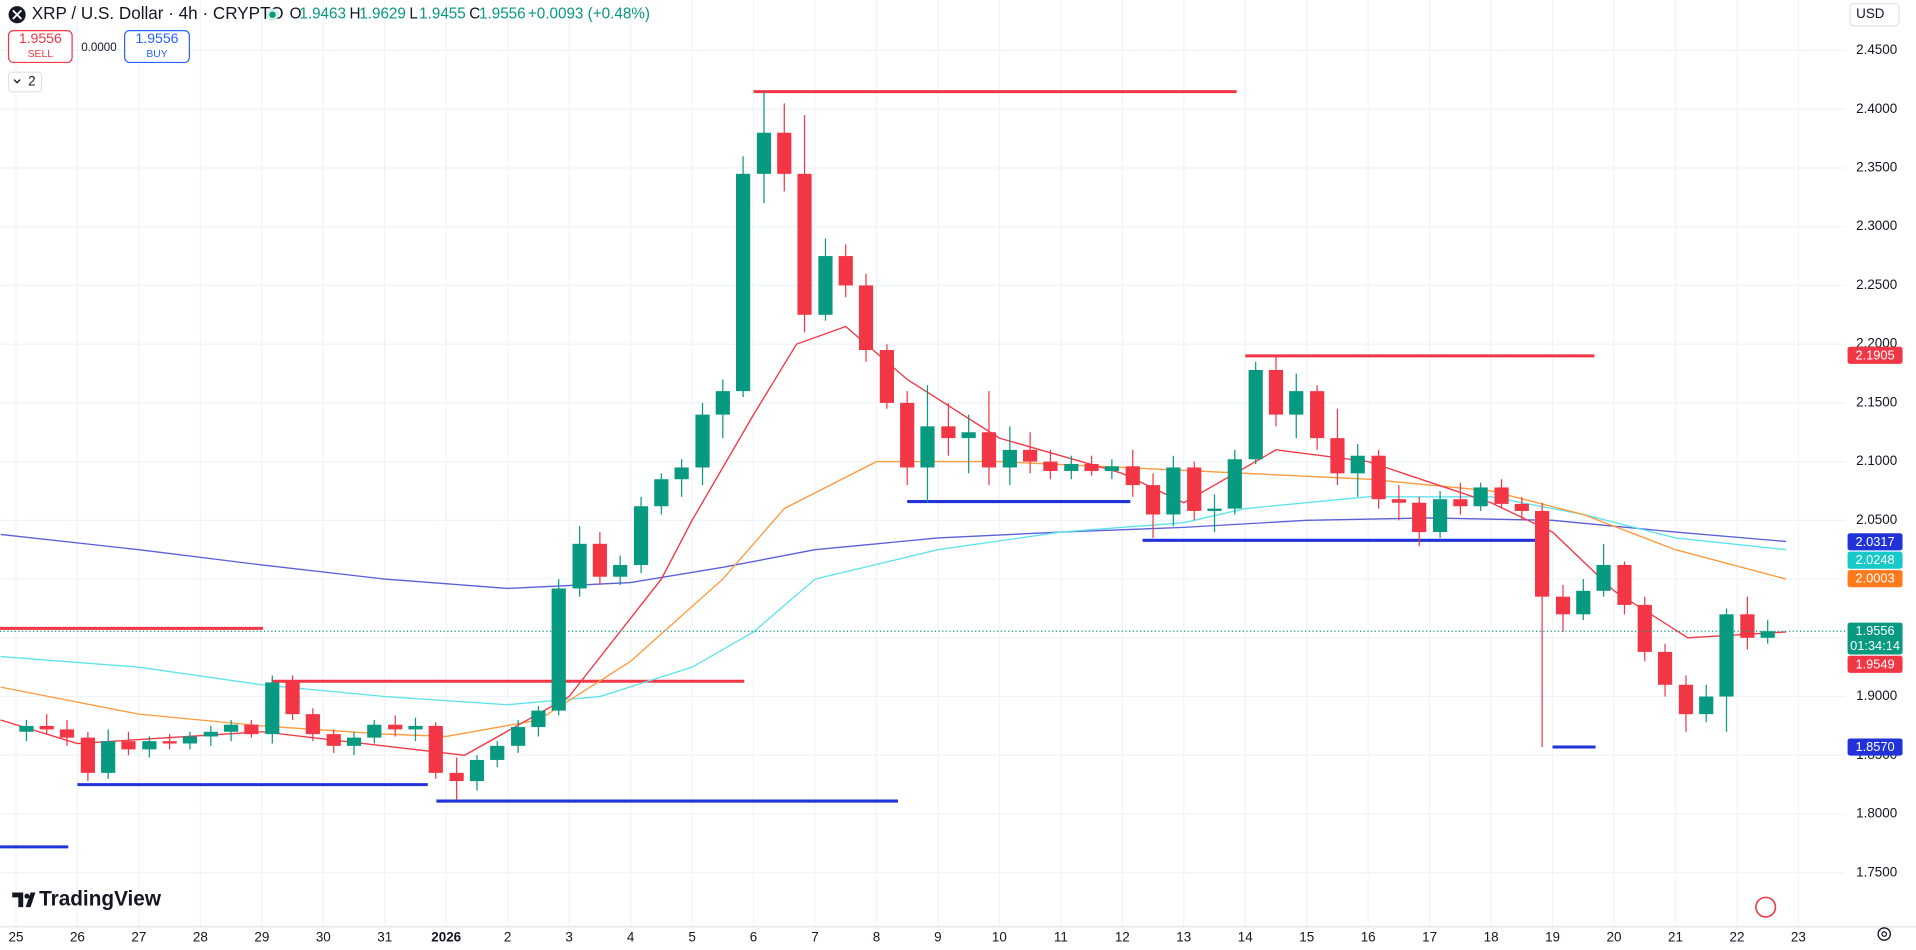  Describe the element at coordinates (937, 936) in the screenshot. I see `x-tick-label: 9` at that location.